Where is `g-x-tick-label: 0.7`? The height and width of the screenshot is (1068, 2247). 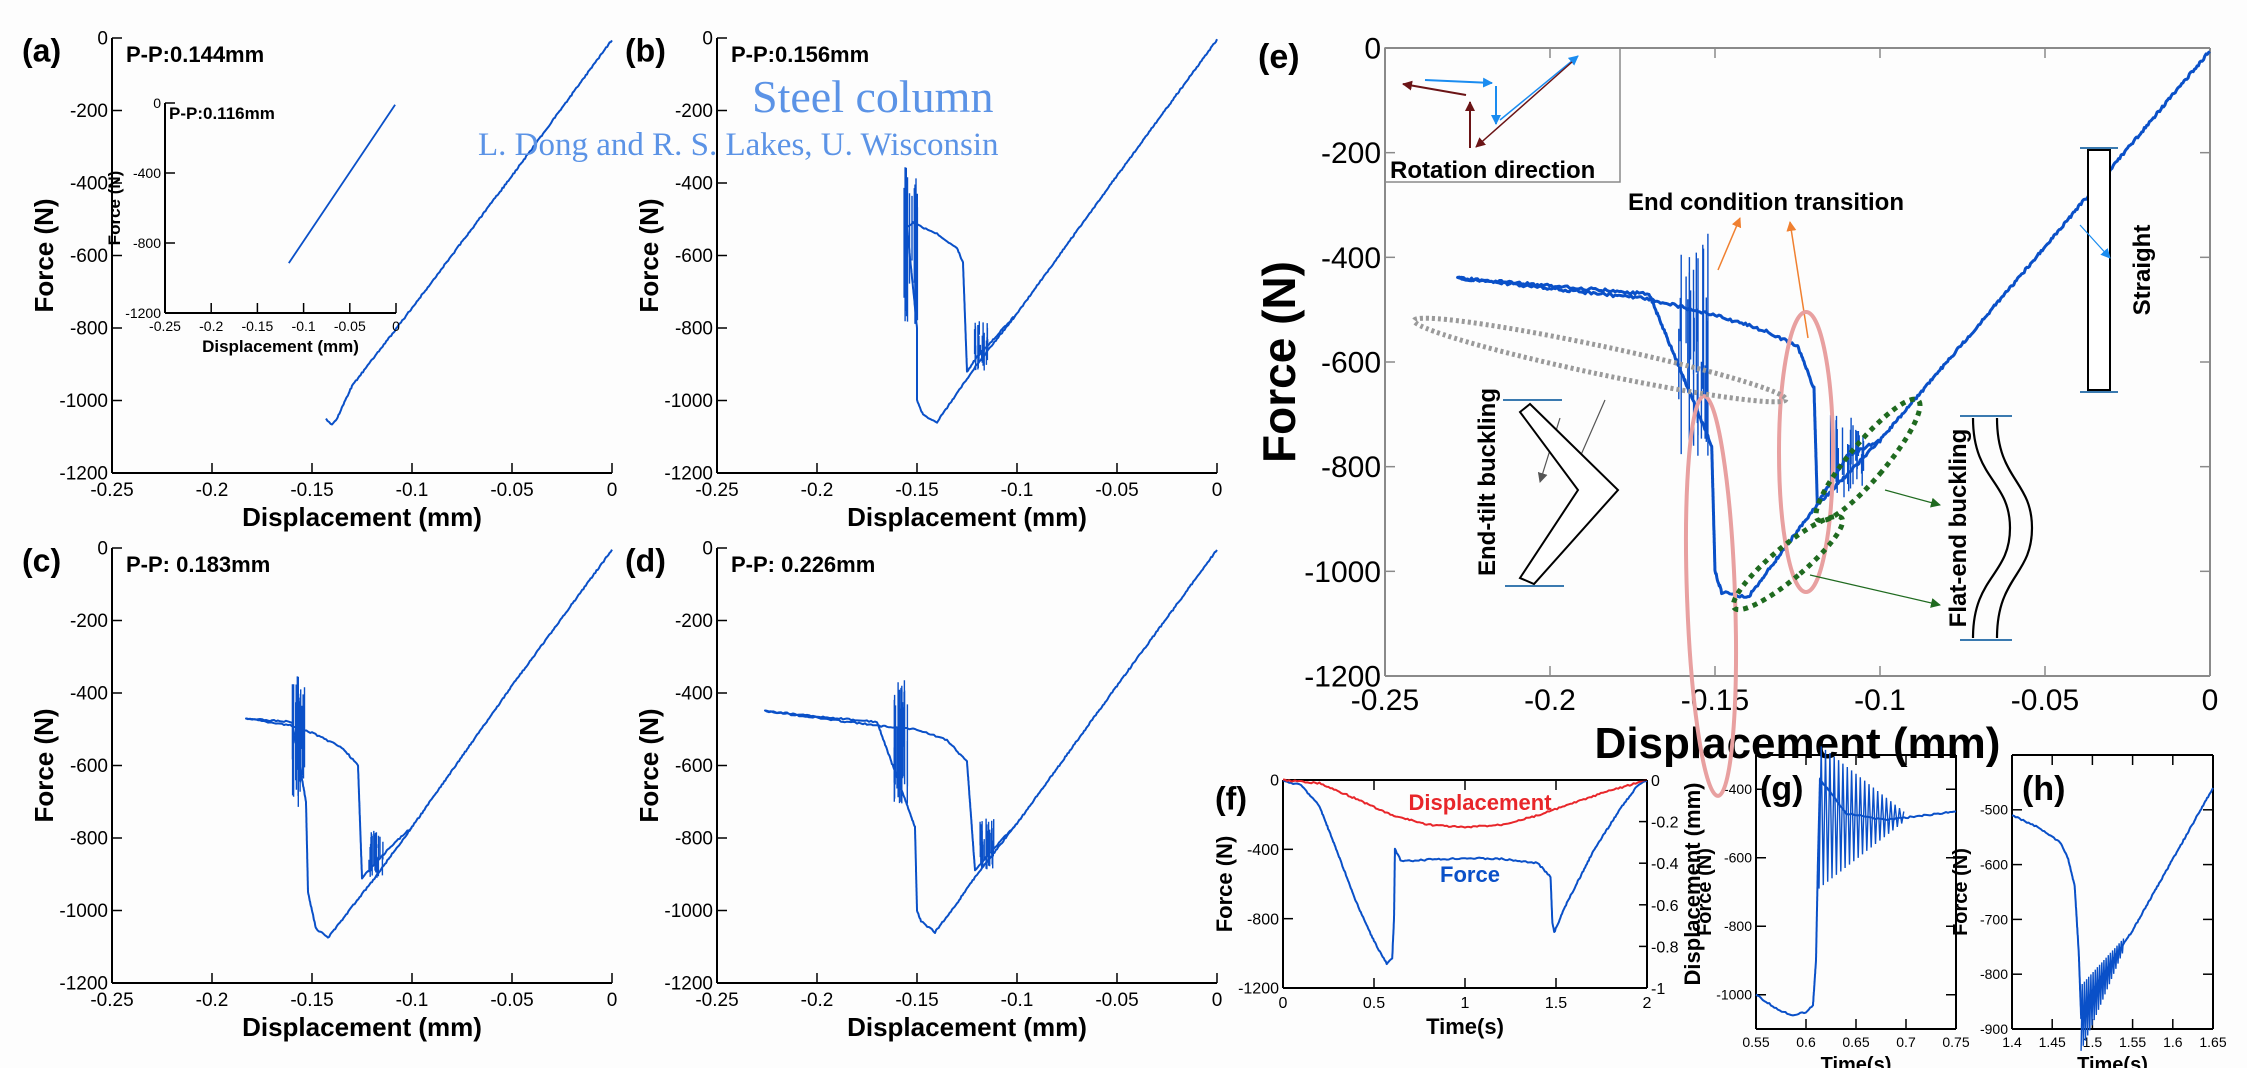 g-x-tick-label: 0.7 is located at coordinates (1906, 1042).